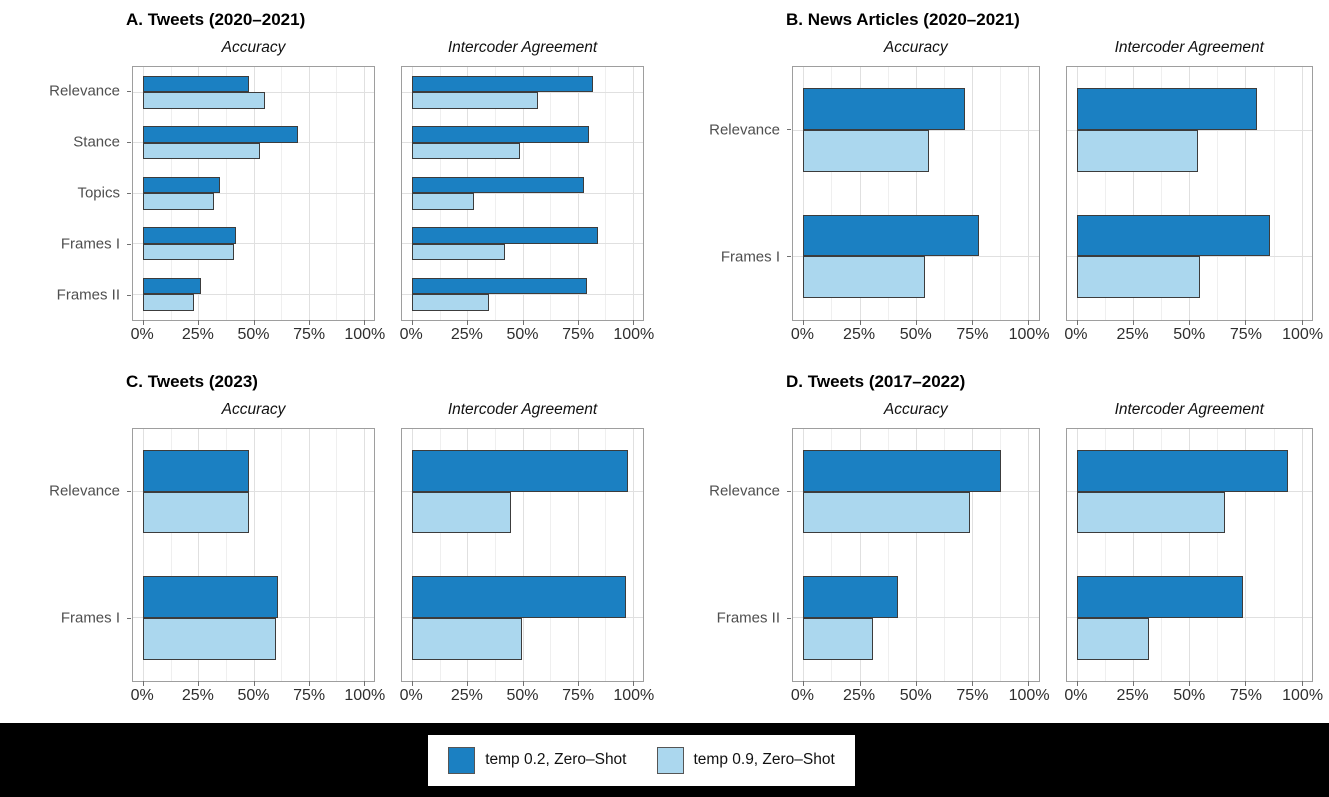  I want to click on x-axis-accuracy: 0% 25% 50% 75% 100%, so click(258, 700).